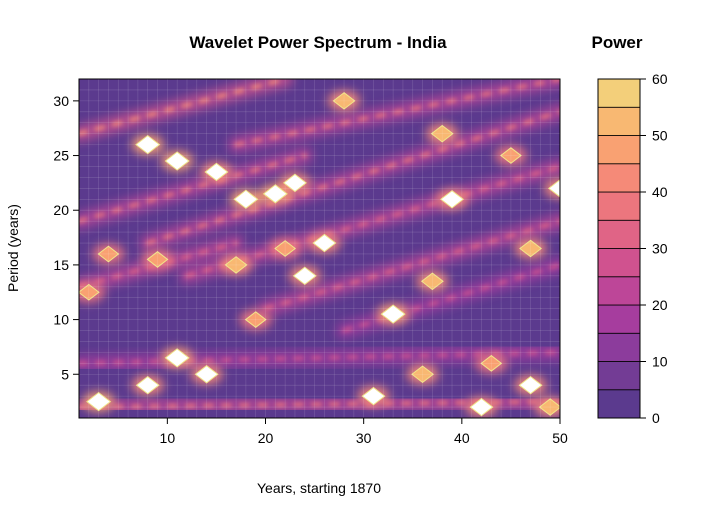 The width and height of the screenshot is (715, 516). Describe the element at coordinates (462, 438) in the screenshot. I see `x-tick-label: 40` at that location.